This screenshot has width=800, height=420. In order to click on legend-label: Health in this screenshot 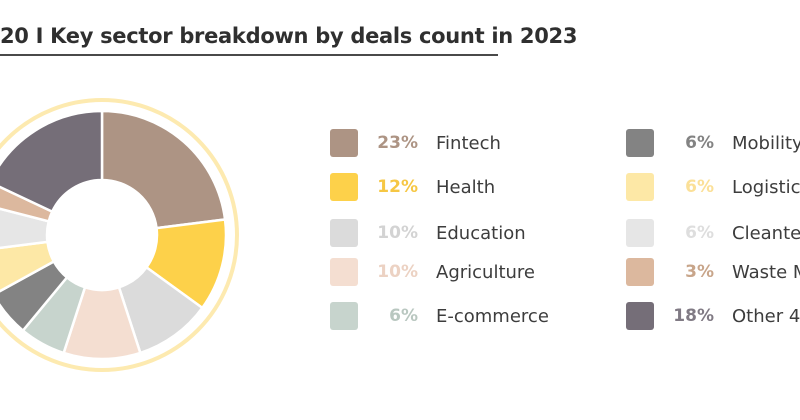, I will do `click(466, 187)`.